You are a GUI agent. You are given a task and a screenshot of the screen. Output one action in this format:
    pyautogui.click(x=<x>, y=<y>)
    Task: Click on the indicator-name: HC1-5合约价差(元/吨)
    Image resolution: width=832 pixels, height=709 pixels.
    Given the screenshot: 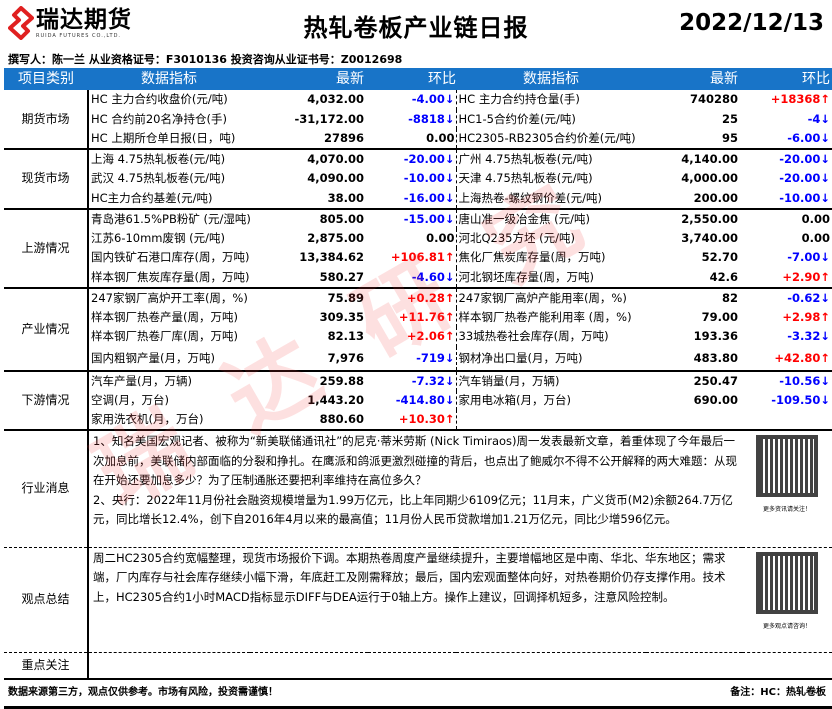 What is the action you would take?
    pyautogui.click(x=517, y=118)
    